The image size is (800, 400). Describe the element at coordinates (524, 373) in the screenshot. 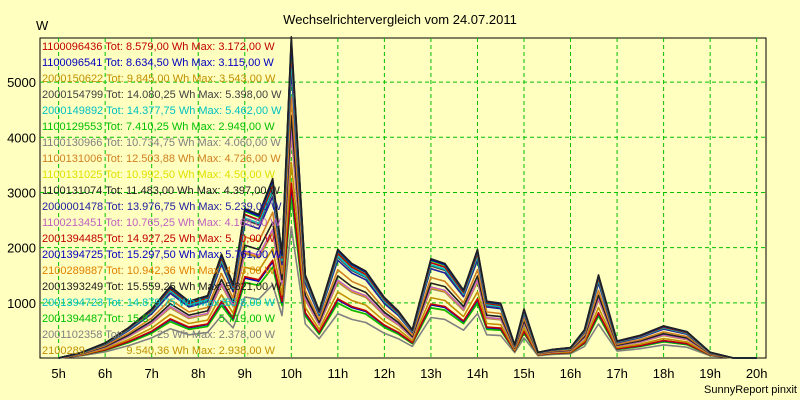

I see `x-tick-label: 15h` at that location.